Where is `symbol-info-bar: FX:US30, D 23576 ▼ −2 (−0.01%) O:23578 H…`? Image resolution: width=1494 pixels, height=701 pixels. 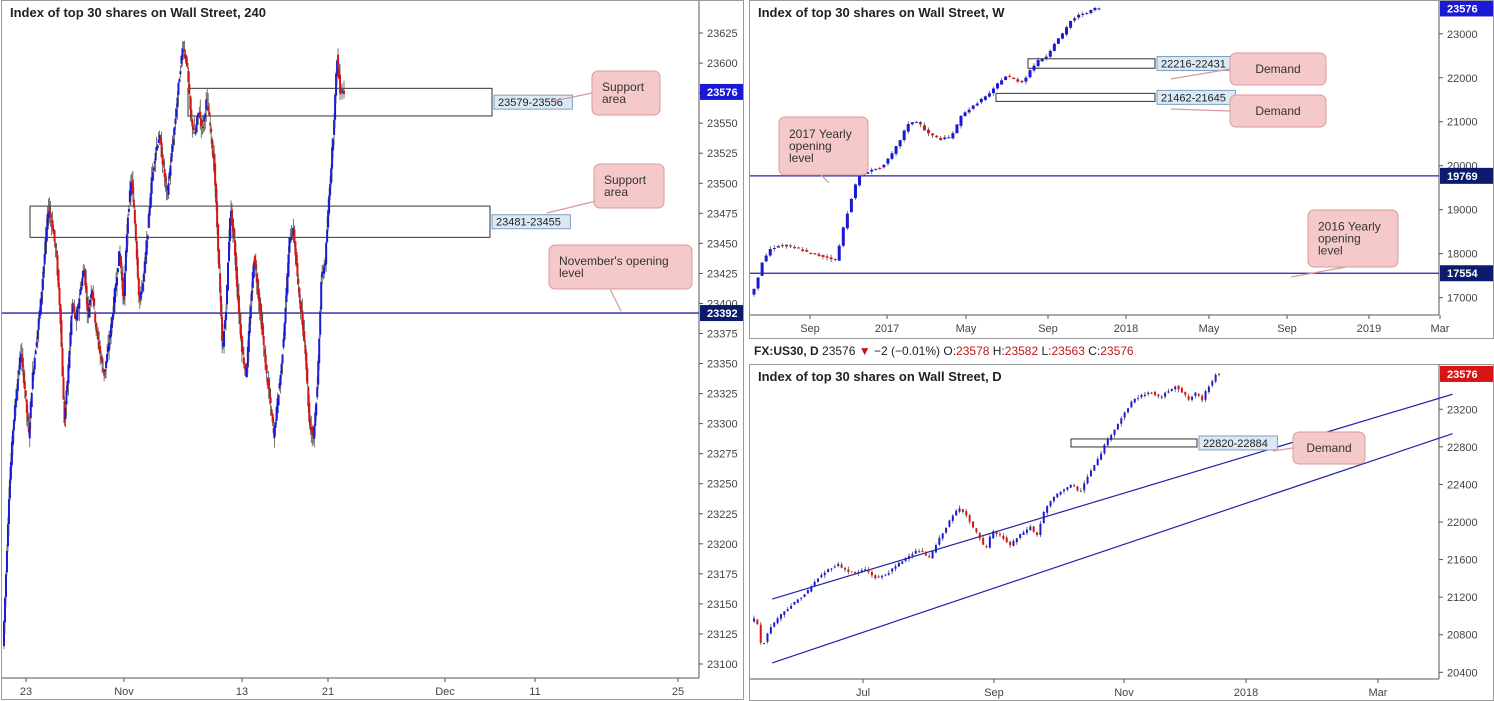
symbol-info-bar: FX:US30, D 23576 ▼ −2 (−0.01%) O:23578 H… is located at coordinates (1122, 351).